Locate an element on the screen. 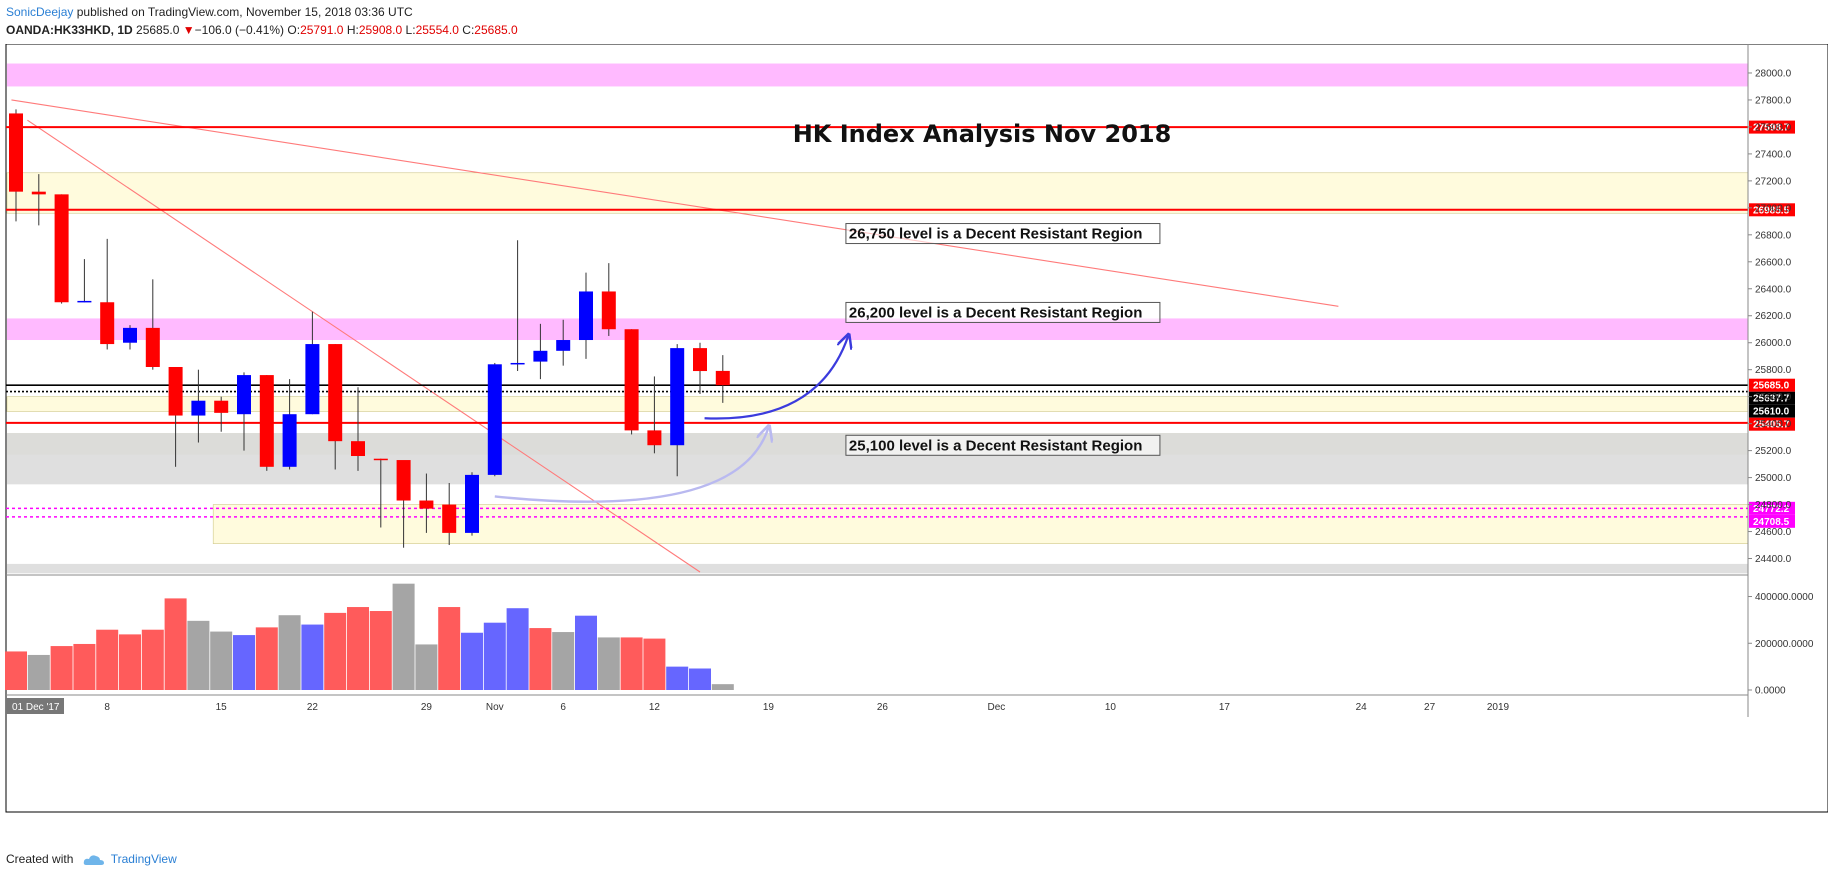 Image resolution: width=1828 pixels, height=876 pixels. price-tag-label: 24772.2 is located at coordinates (1771, 509).